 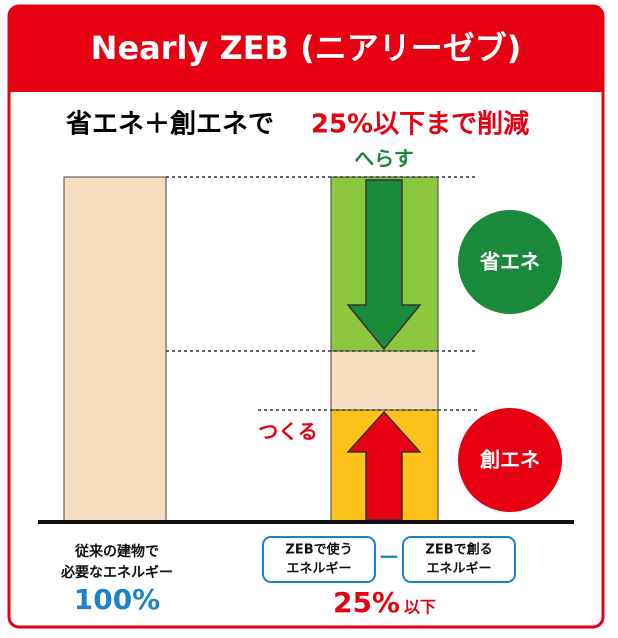 I want to click on created-box, so click(x=459, y=559).